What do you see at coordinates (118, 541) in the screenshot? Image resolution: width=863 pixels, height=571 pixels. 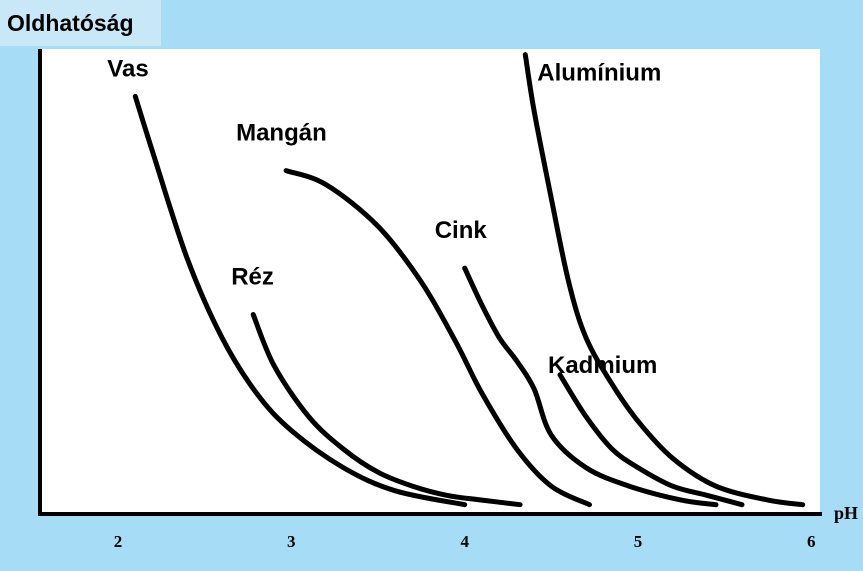 I see `x-tick-label: 2` at bounding box center [118, 541].